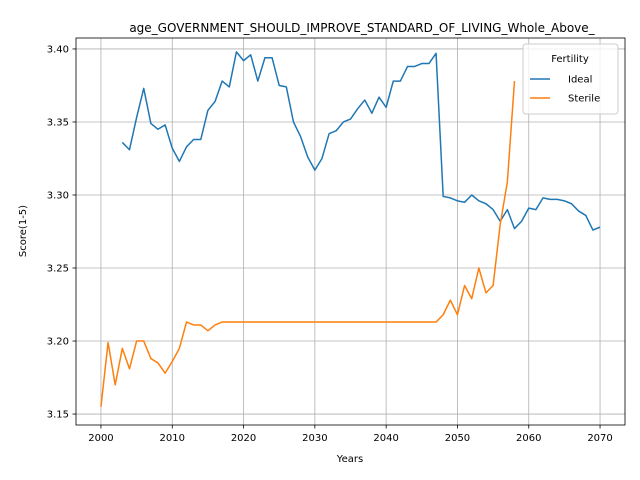 Image resolution: width=640 pixels, height=480 pixels. I want to click on x-tick-label: 2030, so click(314, 438).